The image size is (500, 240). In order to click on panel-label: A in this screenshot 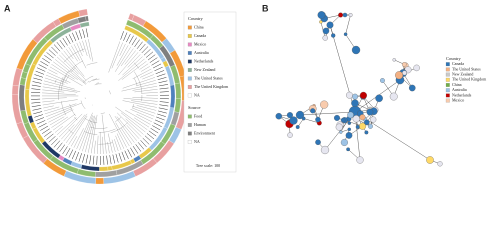, I will do `click(7, 8)`.